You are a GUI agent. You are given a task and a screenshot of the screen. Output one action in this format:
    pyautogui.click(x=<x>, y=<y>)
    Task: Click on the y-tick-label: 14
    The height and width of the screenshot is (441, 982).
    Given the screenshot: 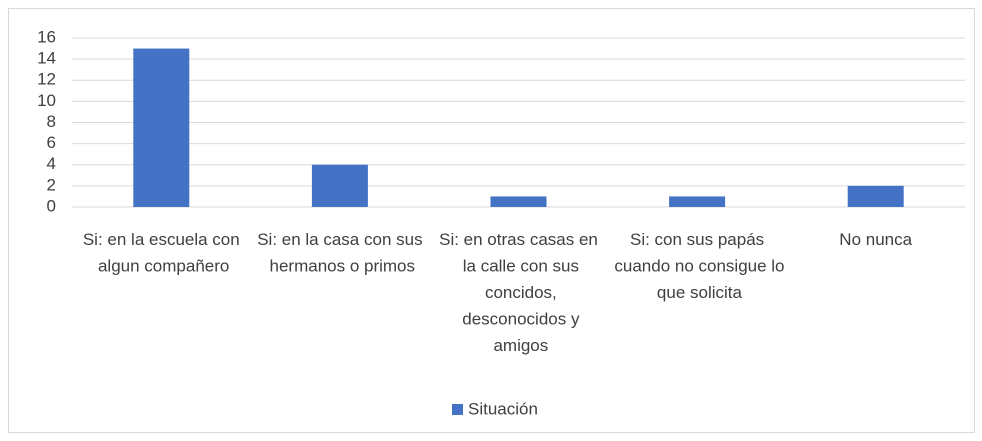 What is the action you would take?
    pyautogui.click(x=46, y=58)
    